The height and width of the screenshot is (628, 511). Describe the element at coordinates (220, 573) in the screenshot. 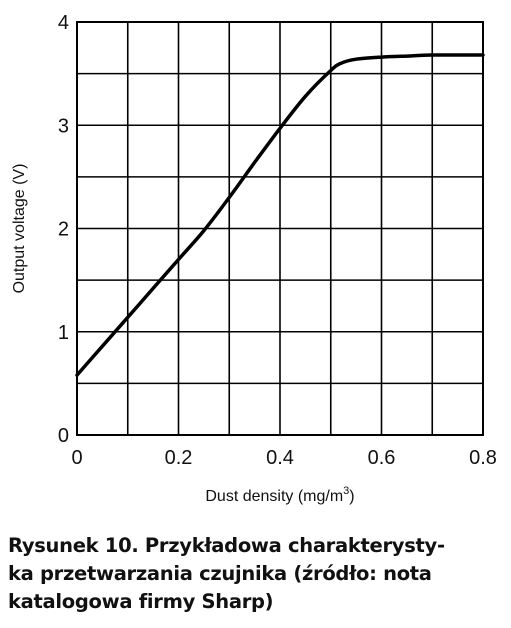

I see `caption-line-2: ka przetwarzania czujnika (źródło: nota` at that location.